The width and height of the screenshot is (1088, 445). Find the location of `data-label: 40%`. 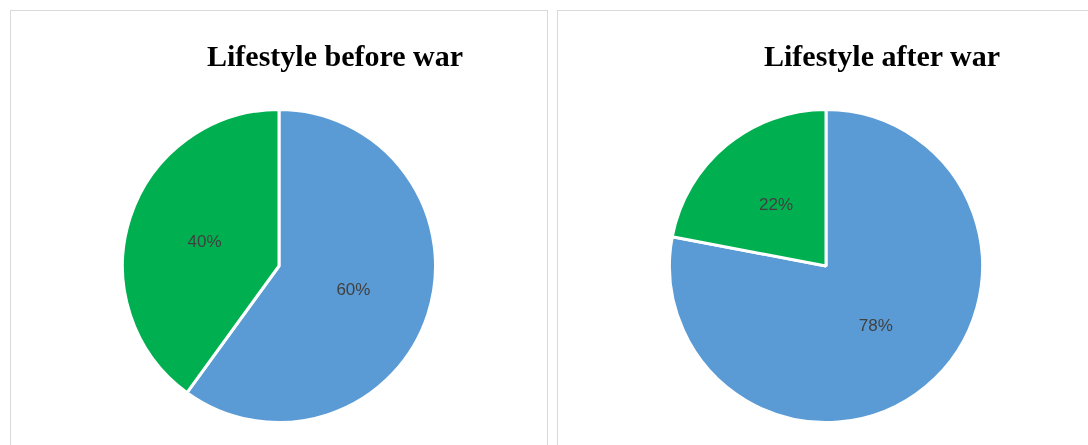

data-label: 40% is located at coordinates (204, 241).